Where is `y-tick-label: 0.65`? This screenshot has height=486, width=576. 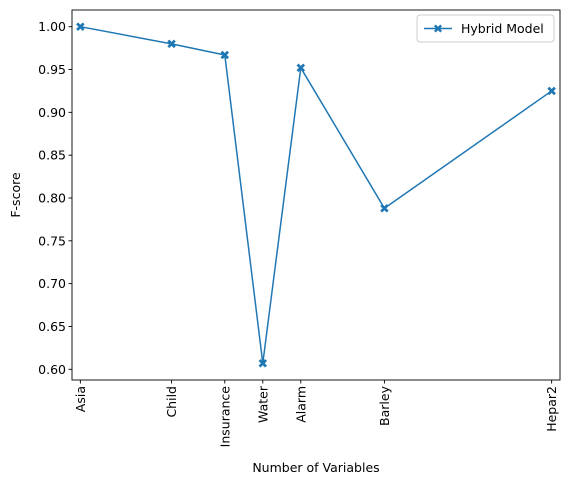
y-tick-label: 0.65 is located at coordinates (52, 326).